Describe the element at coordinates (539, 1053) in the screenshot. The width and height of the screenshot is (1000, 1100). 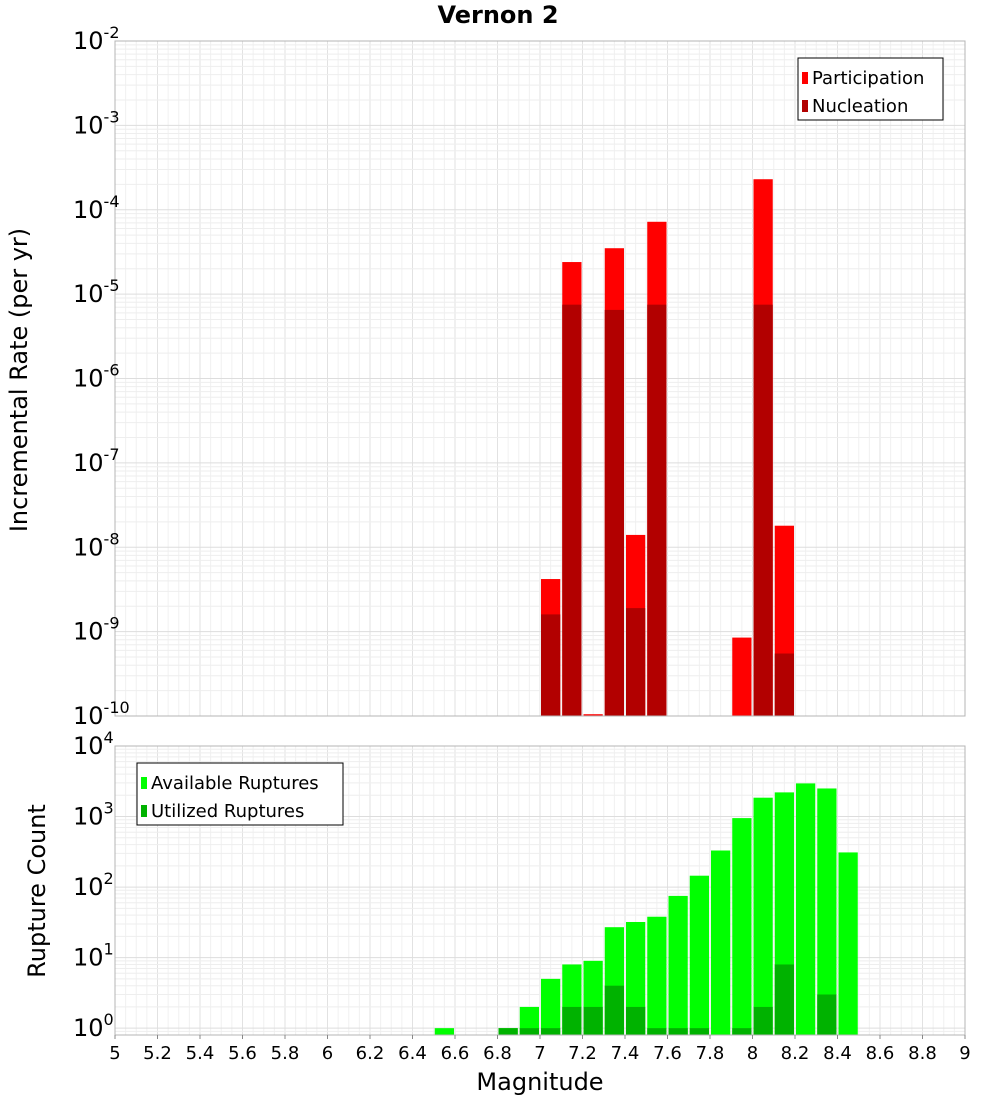
I see `x-tick-label: 7` at that location.